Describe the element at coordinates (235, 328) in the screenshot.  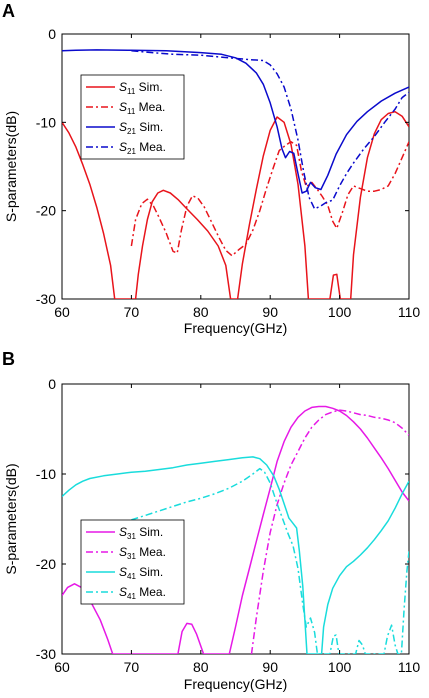
I see `x-axis-label-a: Frequency(GHz)` at that location.